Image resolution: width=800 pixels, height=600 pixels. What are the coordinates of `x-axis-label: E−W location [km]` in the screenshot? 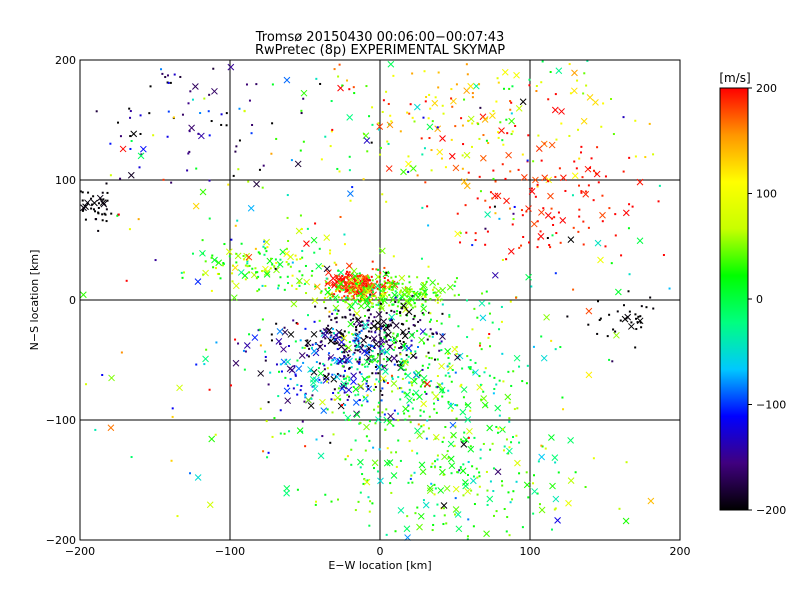 It's located at (379, 565).